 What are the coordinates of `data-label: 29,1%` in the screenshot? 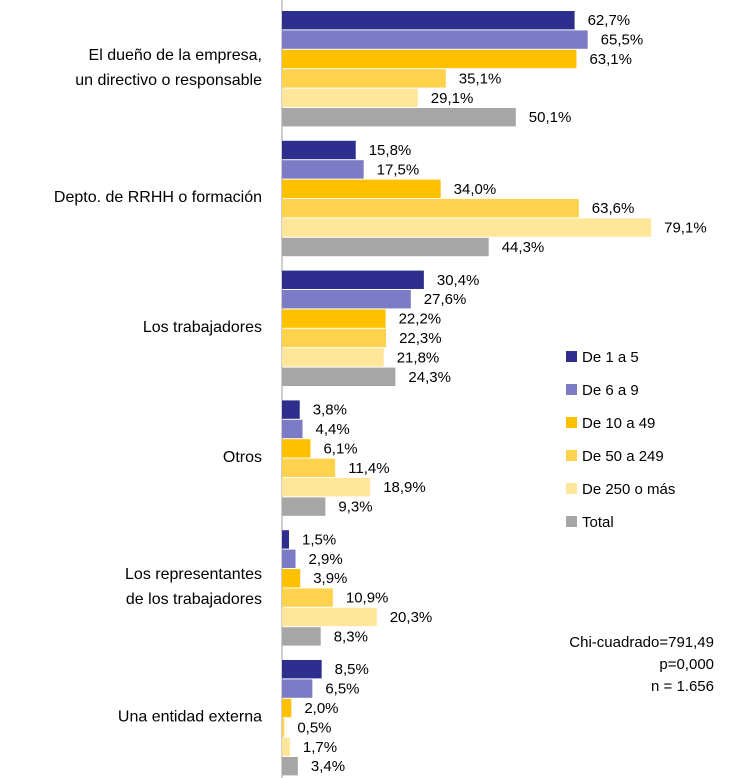 It's located at (452, 98).